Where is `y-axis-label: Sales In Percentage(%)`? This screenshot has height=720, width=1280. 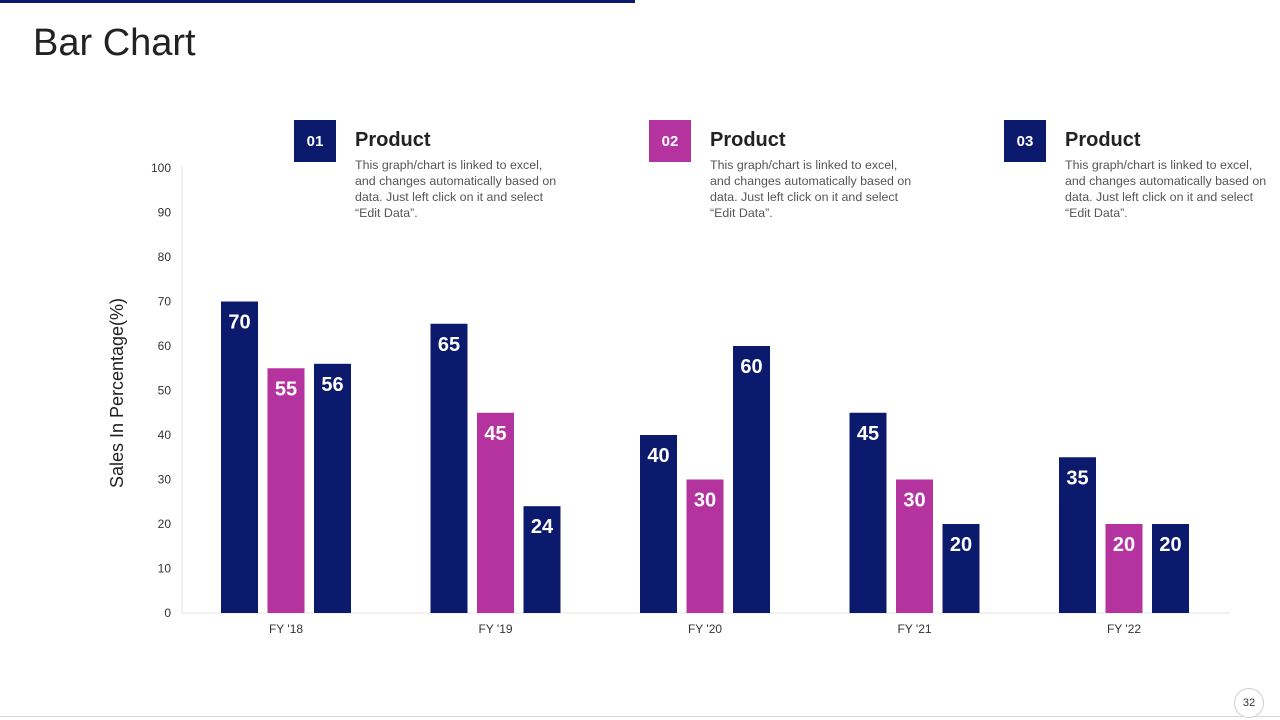 y-axis-label: Sales In Percentage(%) is located at coordinates (117, 393).